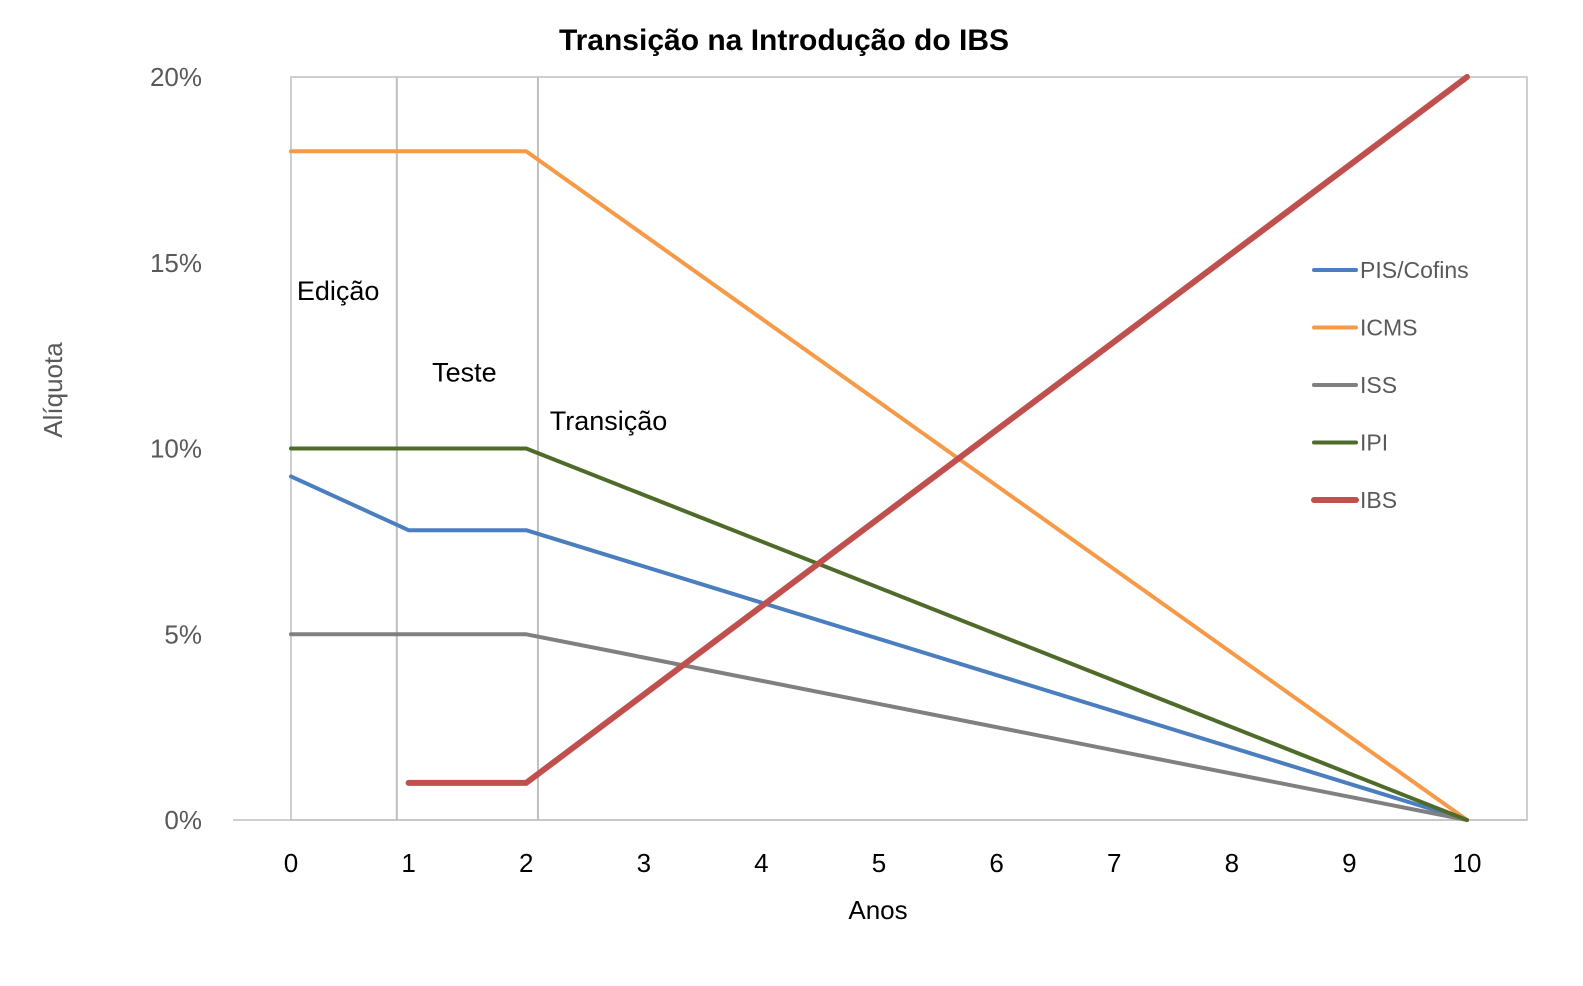  I want to click on y-tick-label: 20%, so click(176, 77).